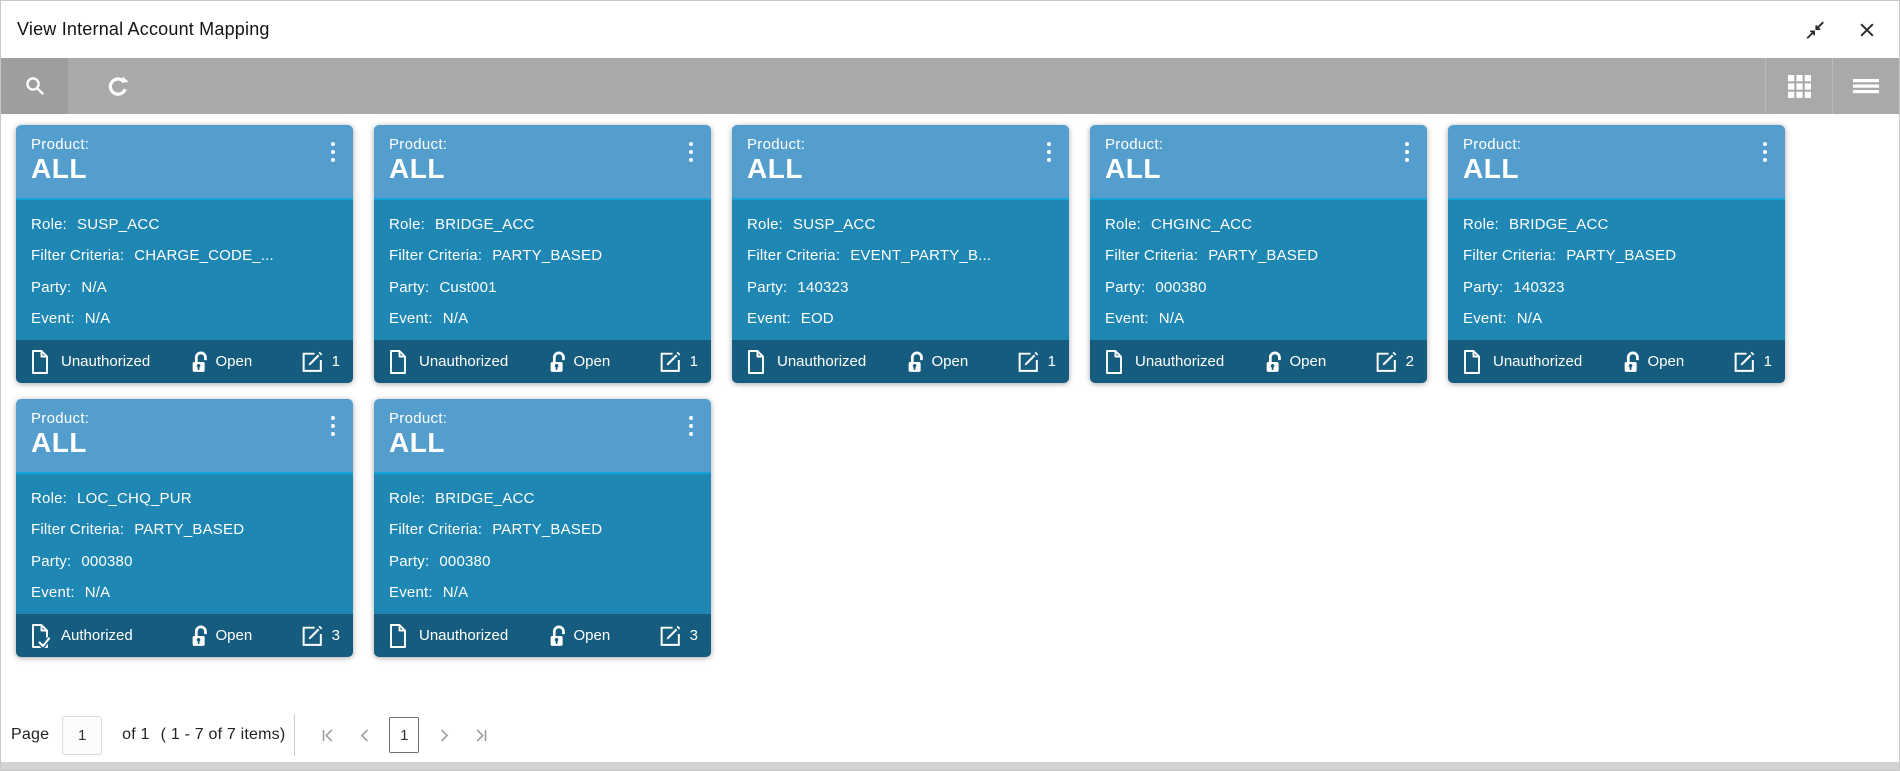  What do you see at coordinates (143, 29) in the screenshot?
I see `page-title: View Internal Account Mapping` at bounding box center [143, 29].